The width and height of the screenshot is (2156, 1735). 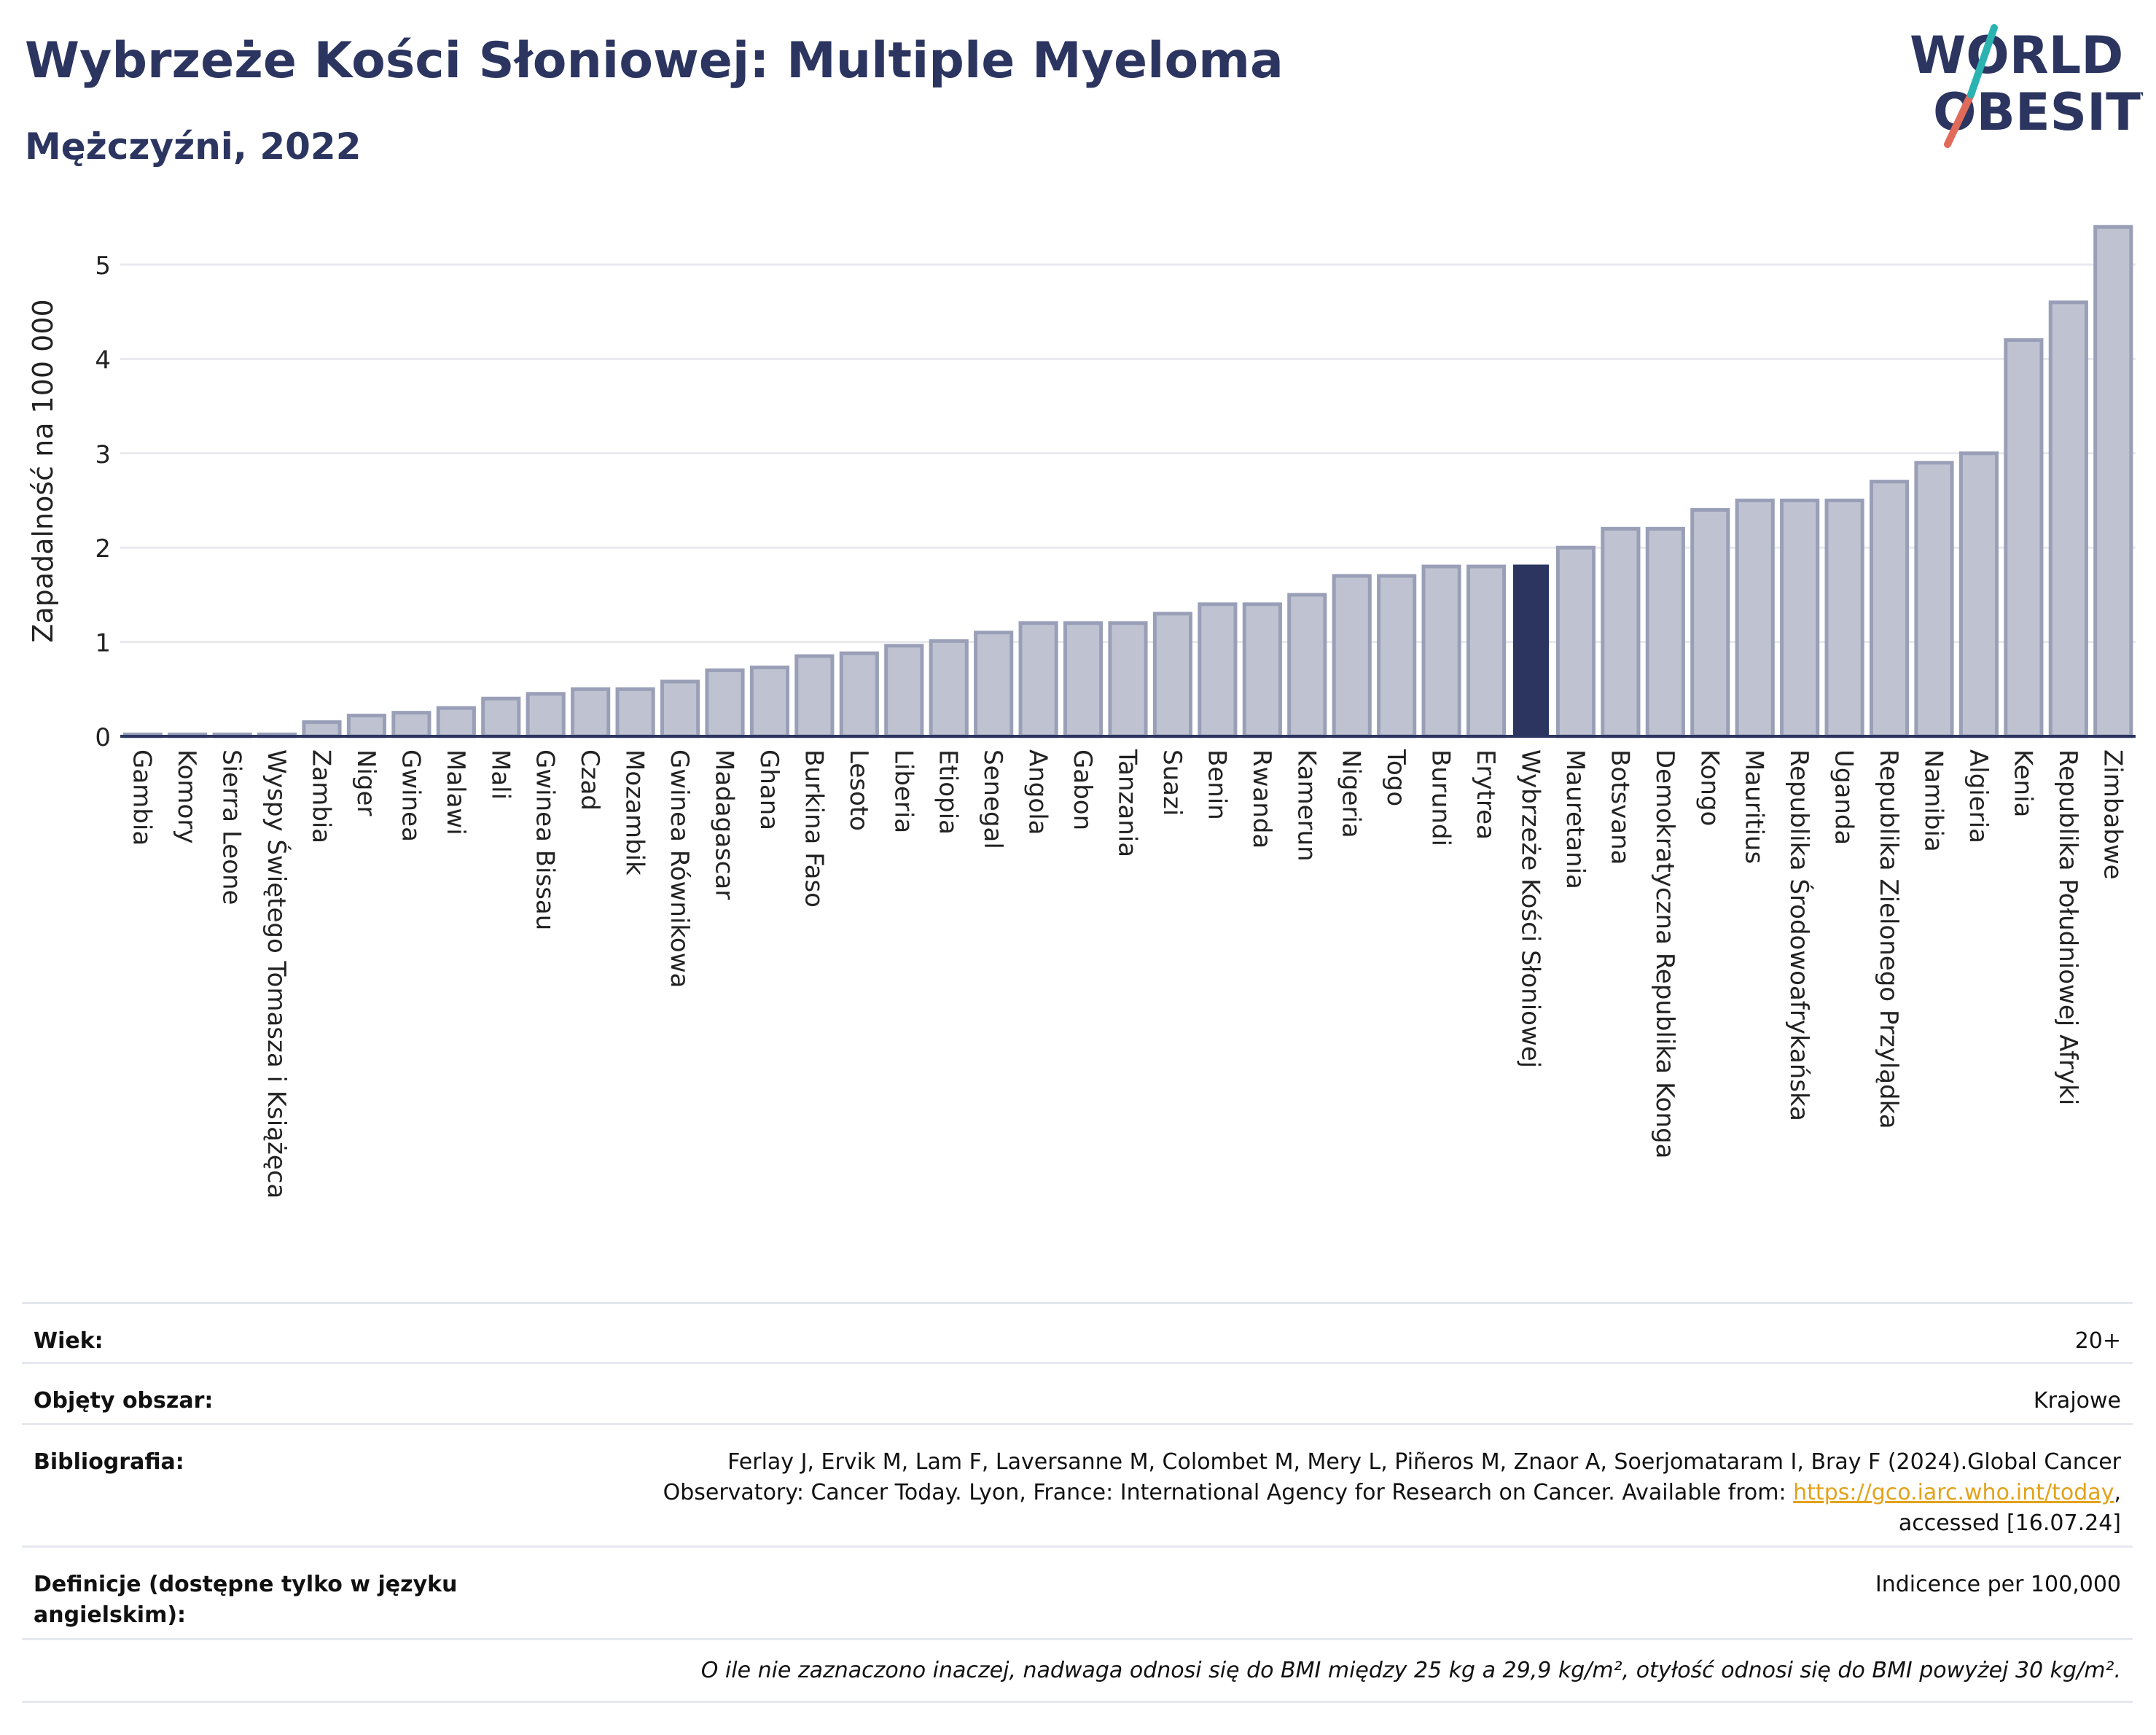 I want to click on x-tick-label: Liberia, so click(x=903, y=791).